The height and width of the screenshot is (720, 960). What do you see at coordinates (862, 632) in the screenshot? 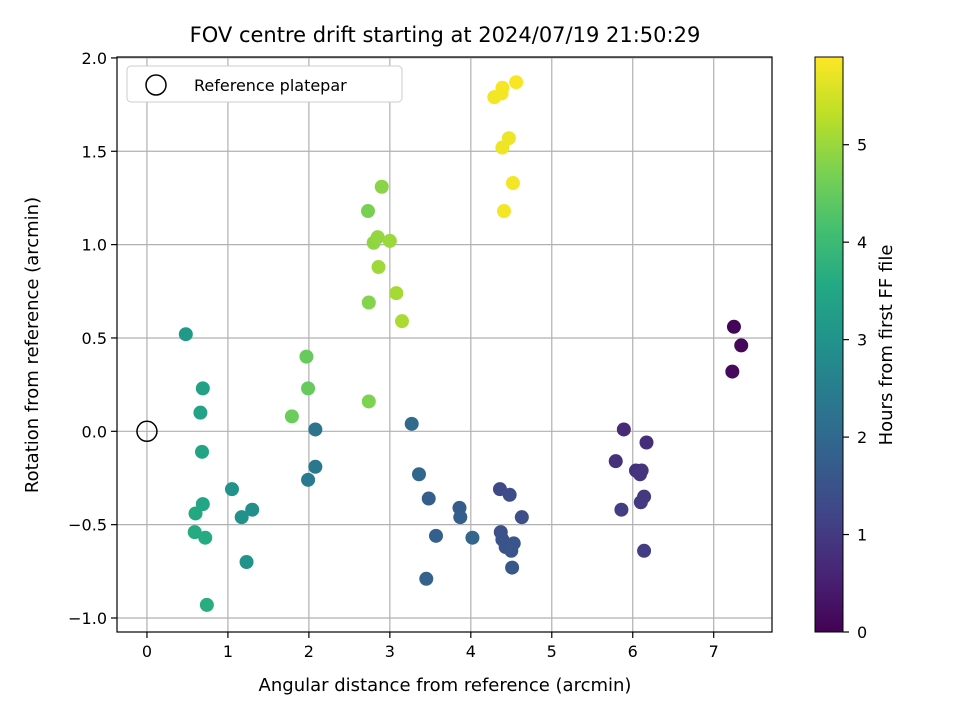
I see `colorbar-tick-label: 0` at bounding box center [862, 632].